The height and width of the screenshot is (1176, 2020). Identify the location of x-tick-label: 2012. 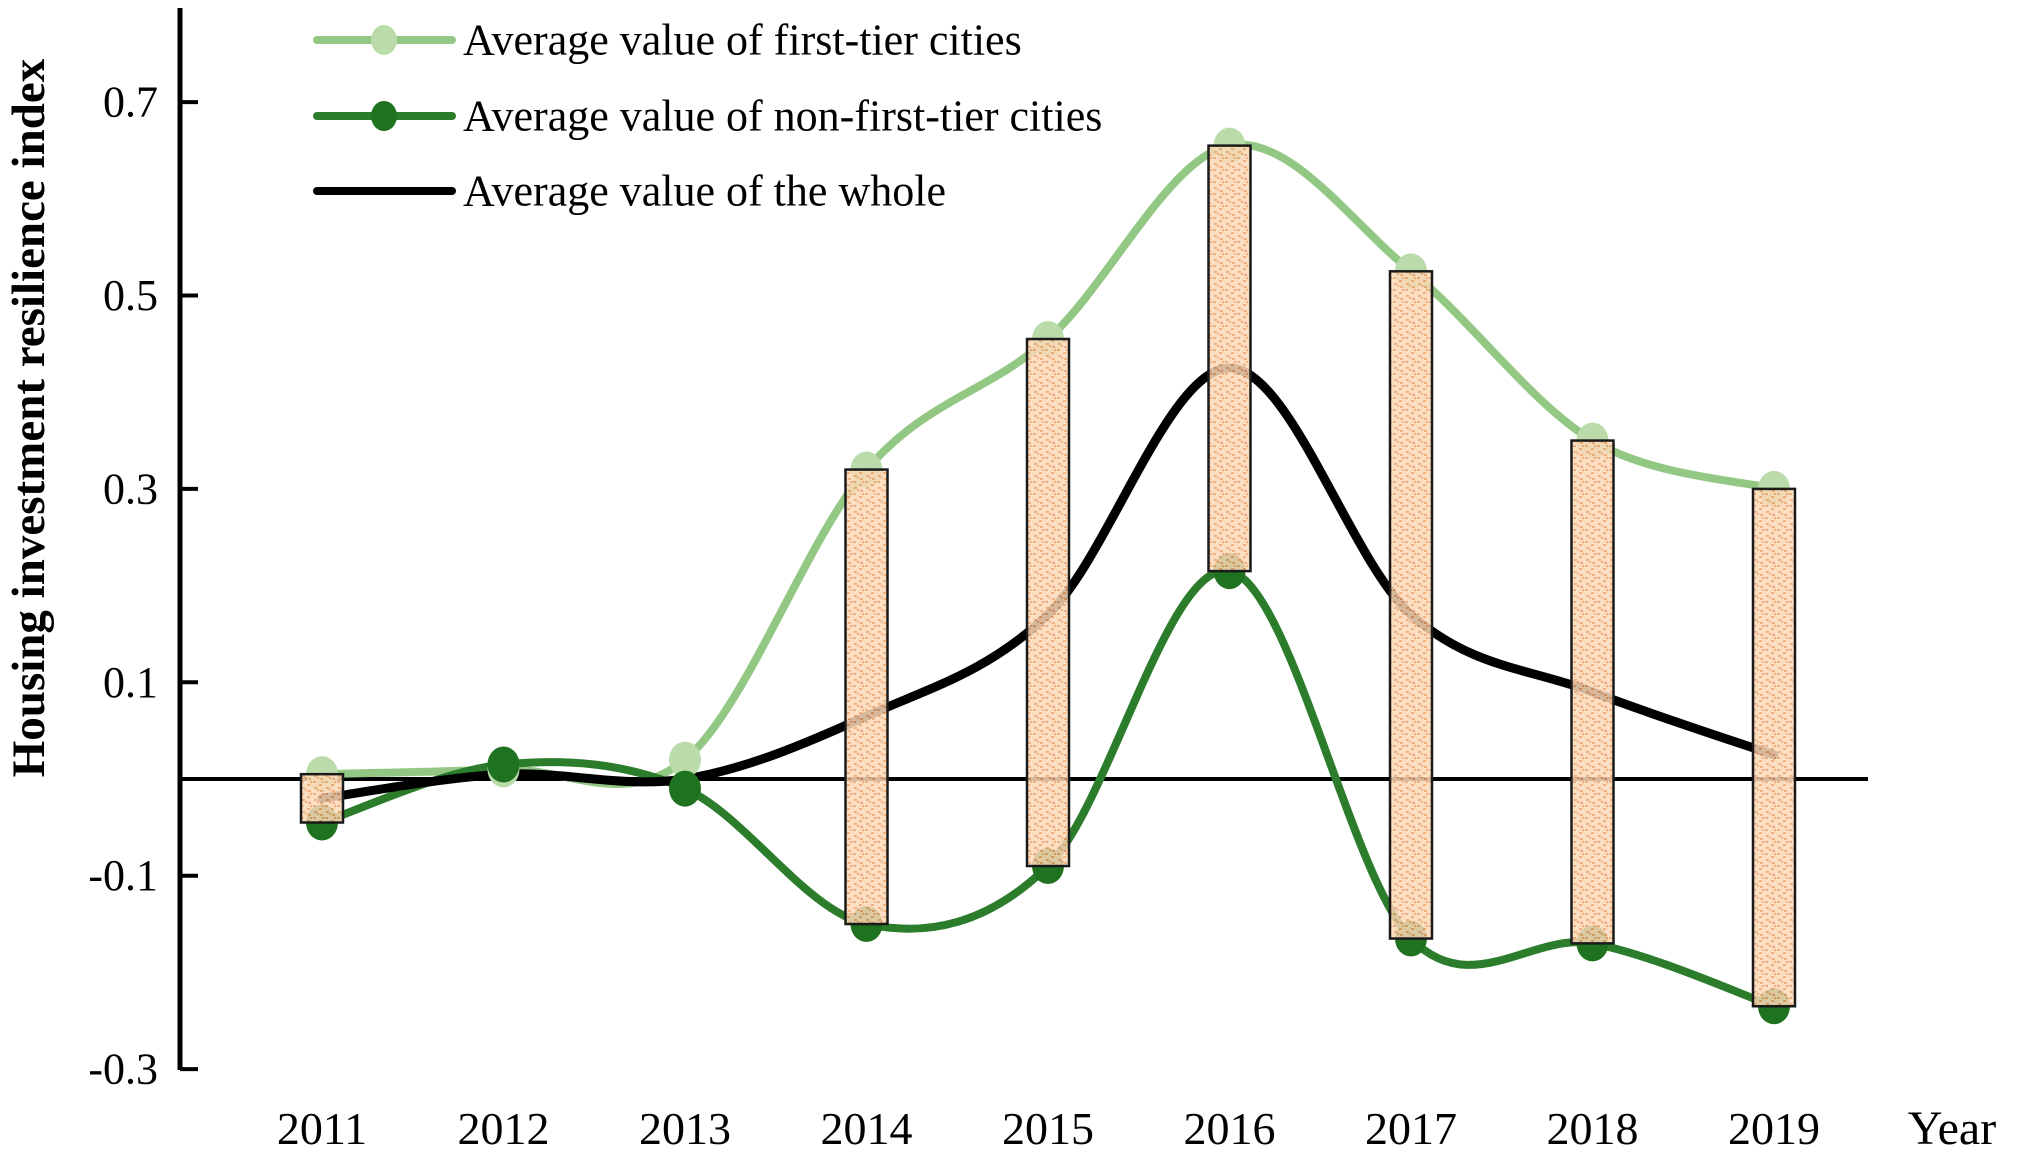
(504, 1128).